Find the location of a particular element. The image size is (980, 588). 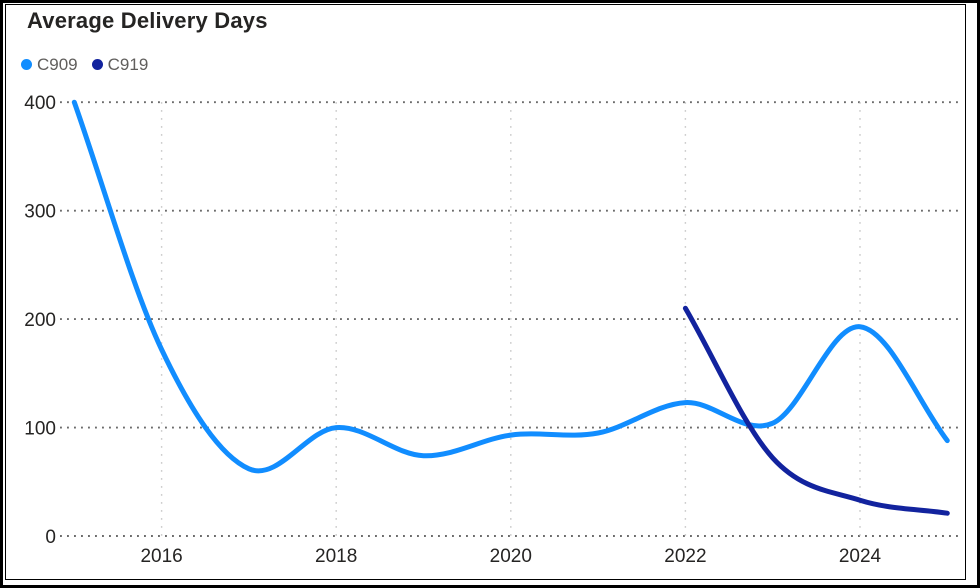

y-tick-label-300: 300 is located at coordinates (40, 212).